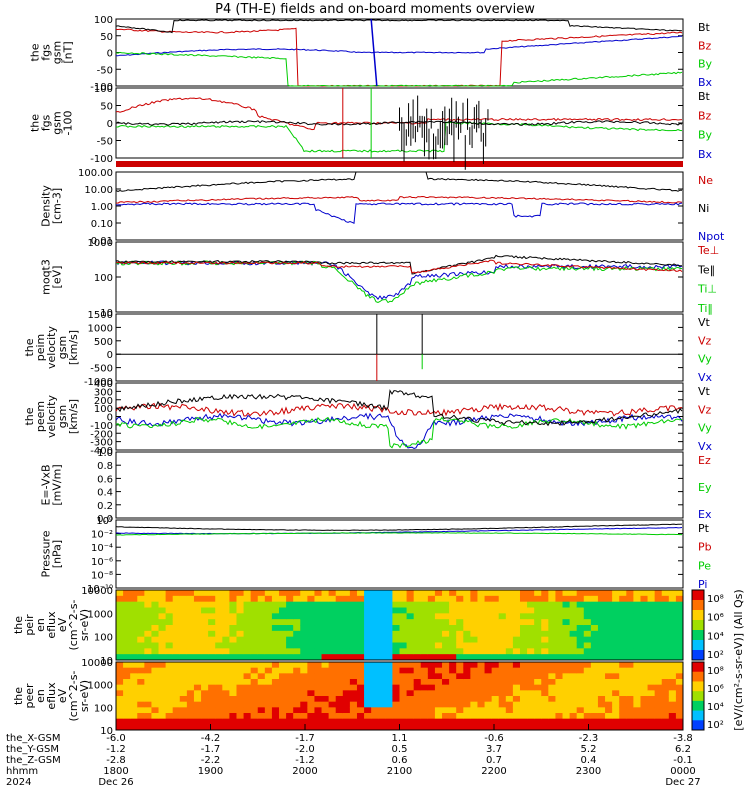  I want to click on pressure-ytick-label: 10⁻⁸, so click(102, 575).